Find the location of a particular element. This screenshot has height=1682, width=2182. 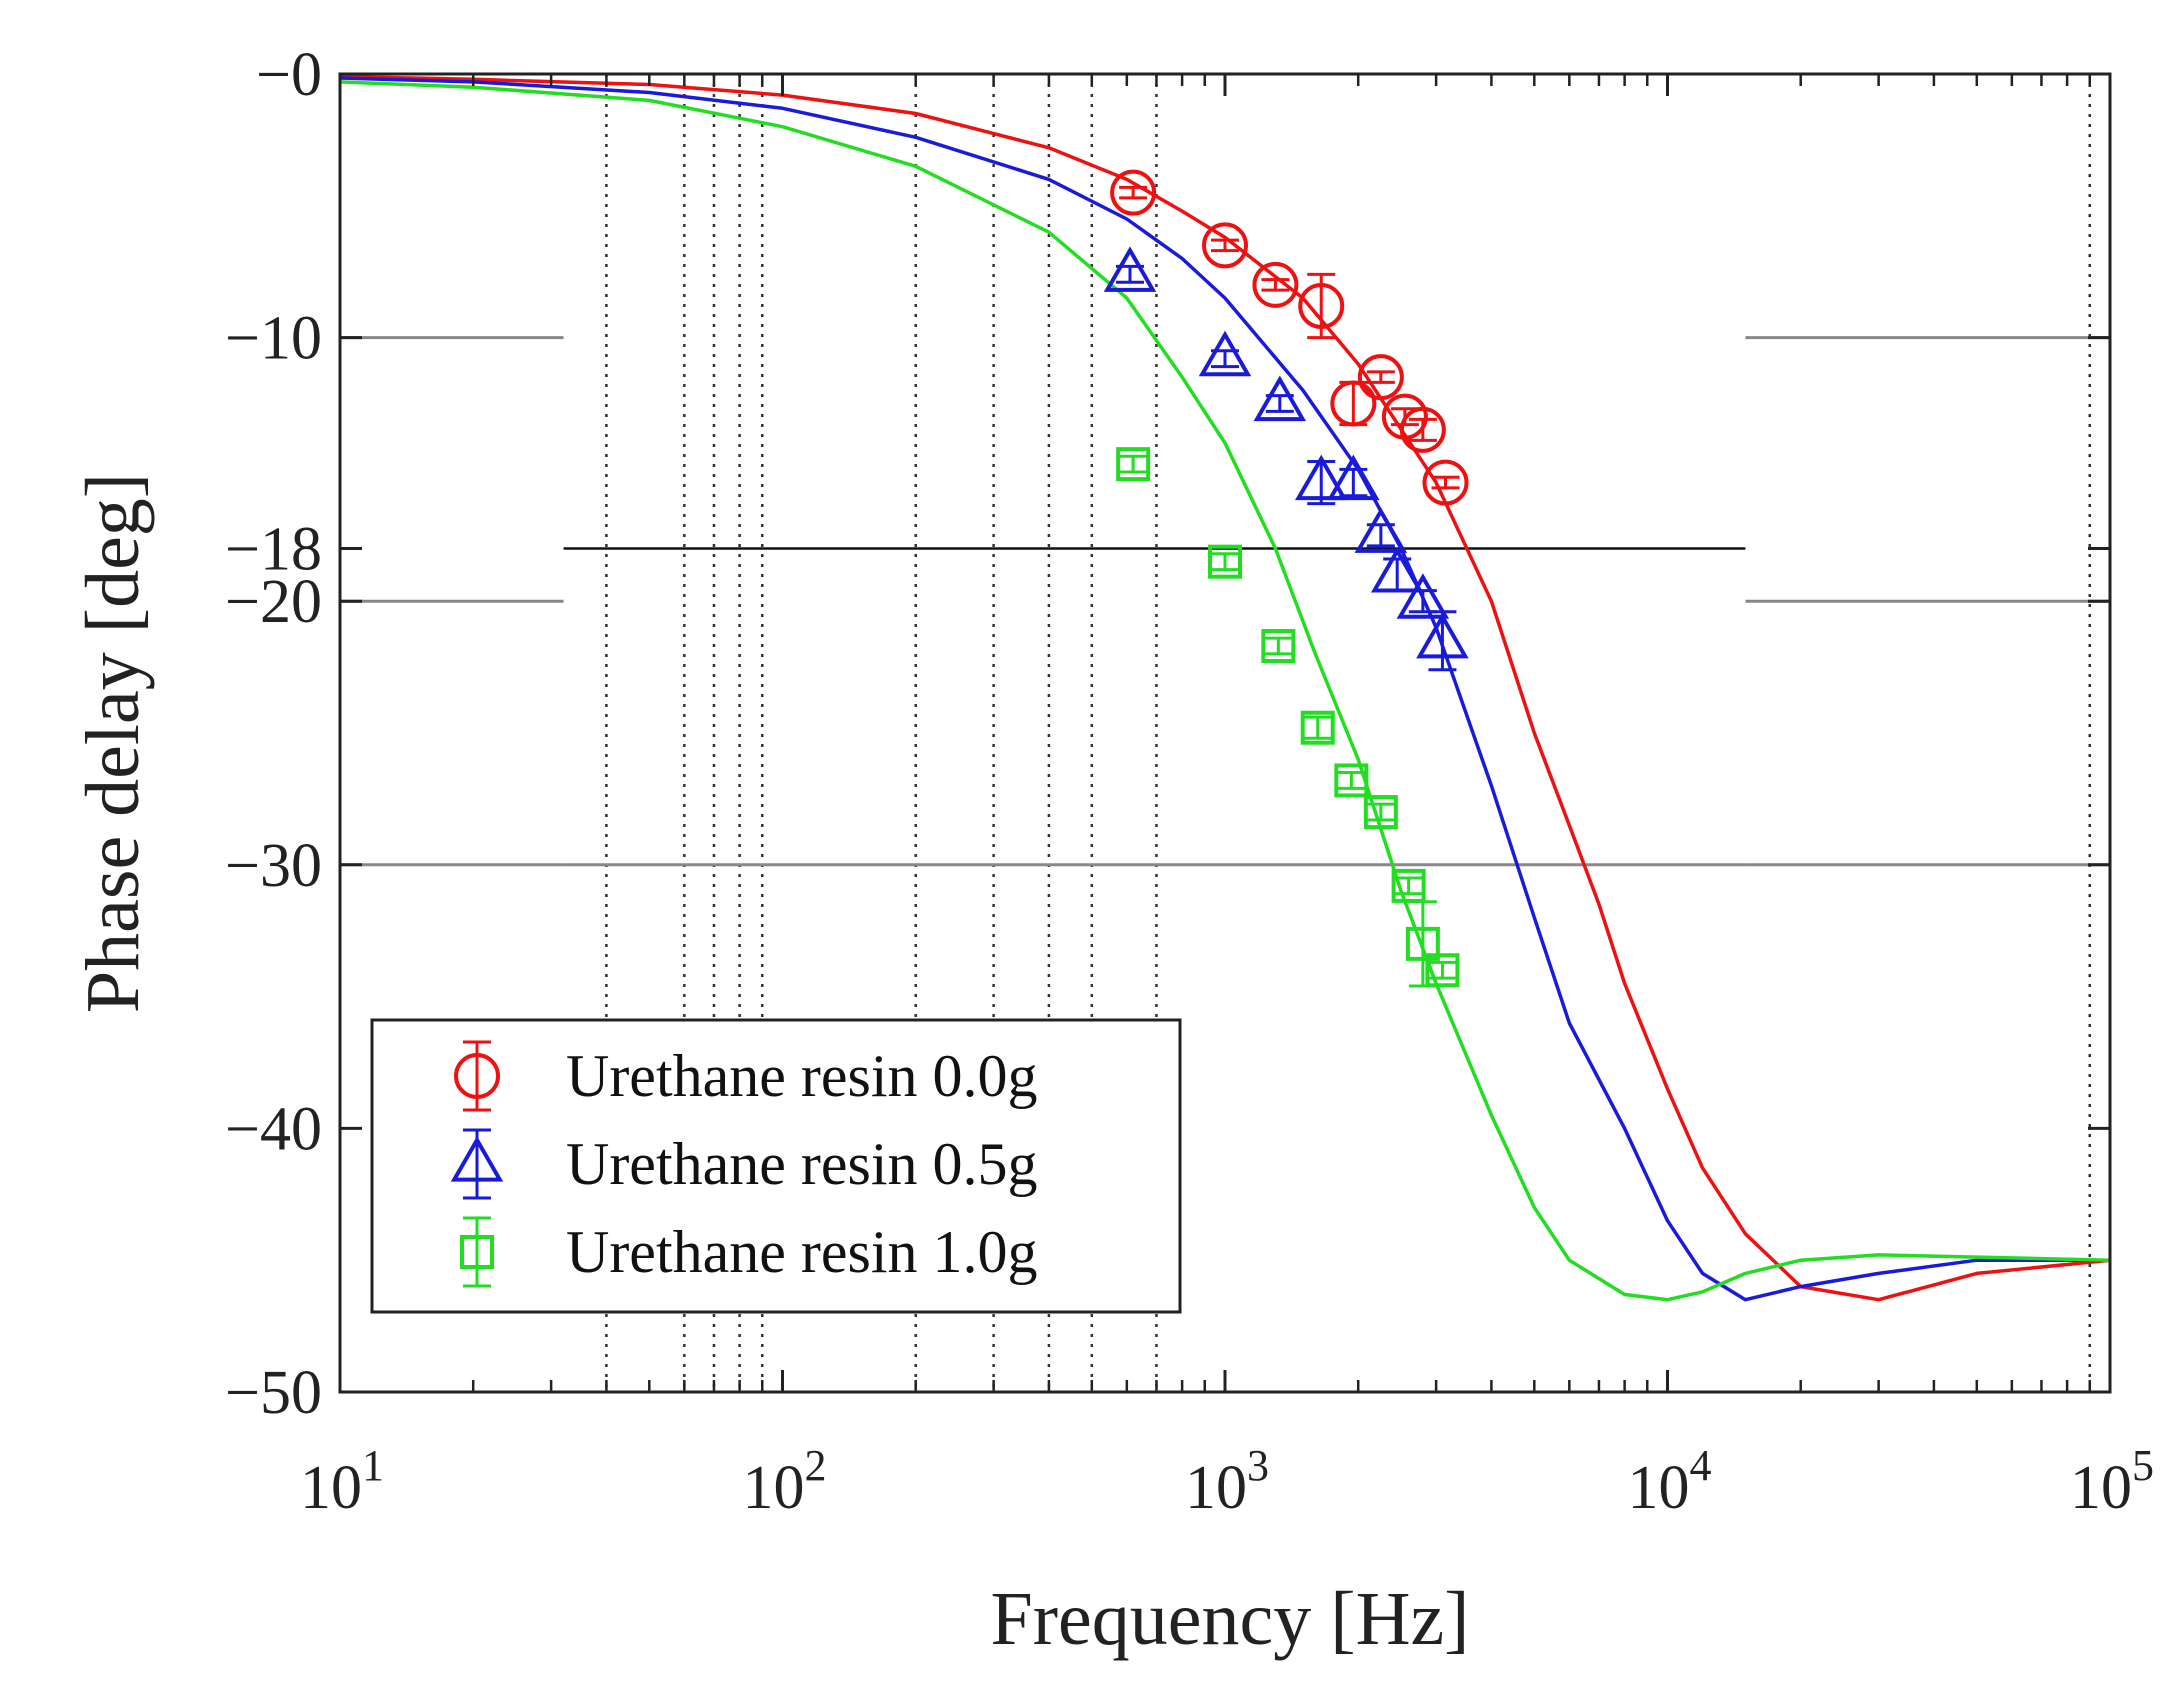

legend-label: Urethane resin 1.0g is located at coordinates (802, 1252).